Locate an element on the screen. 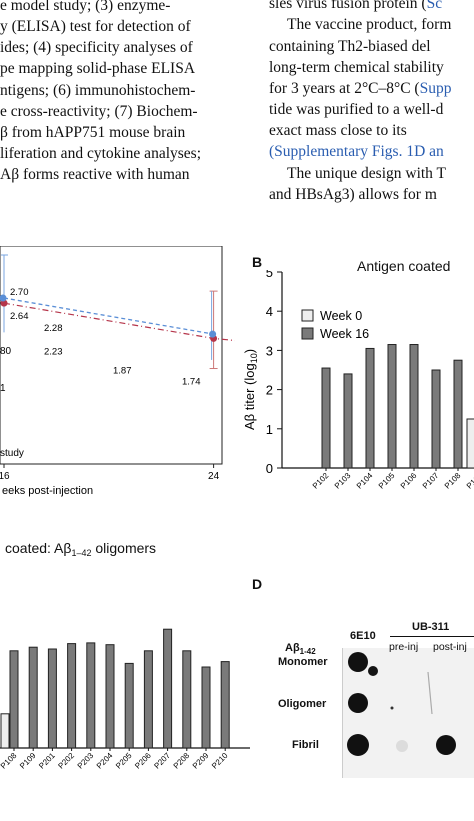 This screenshot has width=474, height=821. point-label: 1.74 is located at coordinates (191, 382).